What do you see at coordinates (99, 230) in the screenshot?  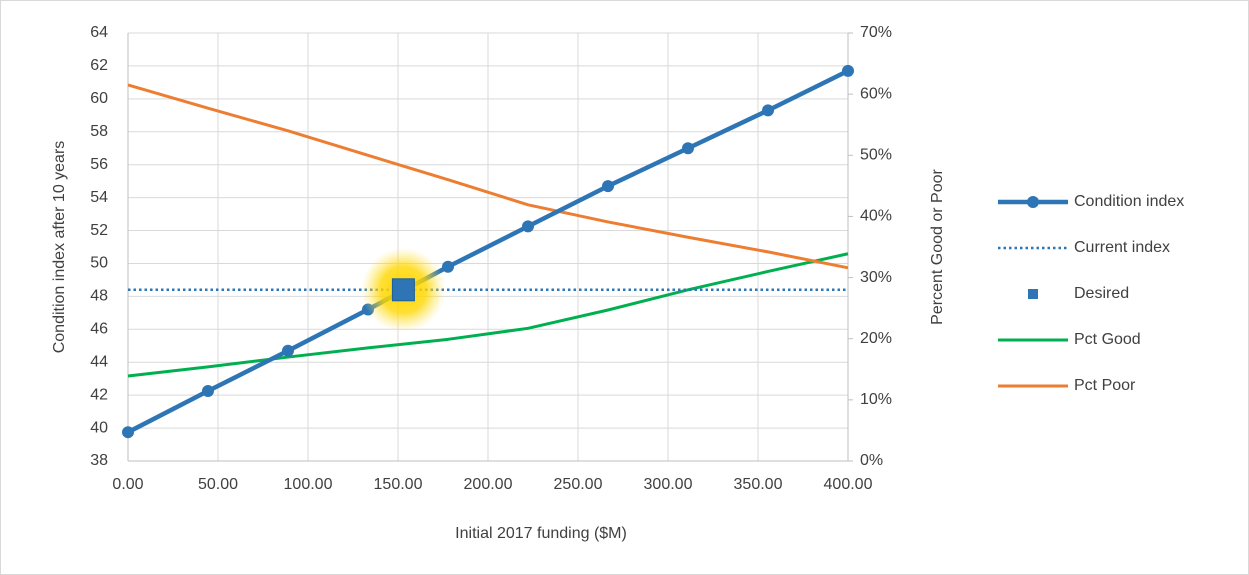 I see `y-tick-label: 52` at bounding box center [99, 230].